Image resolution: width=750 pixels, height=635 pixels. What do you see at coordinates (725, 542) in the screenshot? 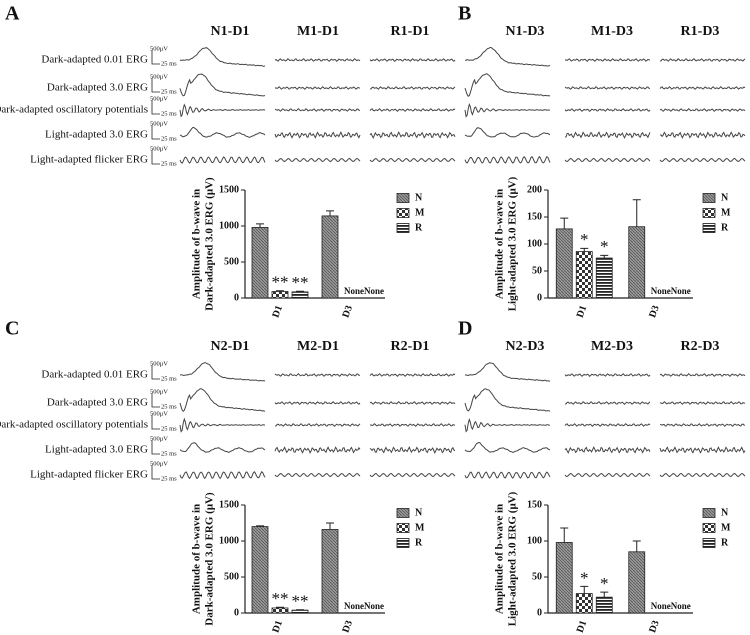
I see `legend-label: R` at bounding box center [725, 542].